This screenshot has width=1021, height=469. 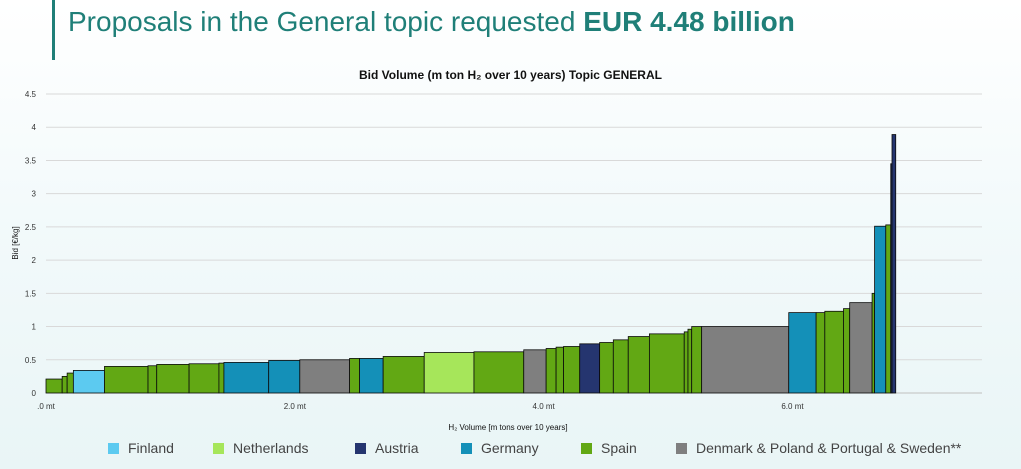 What do you see at coordinates (34, 327) in the screenshot?
I see `y-tick-label: 1` at bounding box center [34, 327].